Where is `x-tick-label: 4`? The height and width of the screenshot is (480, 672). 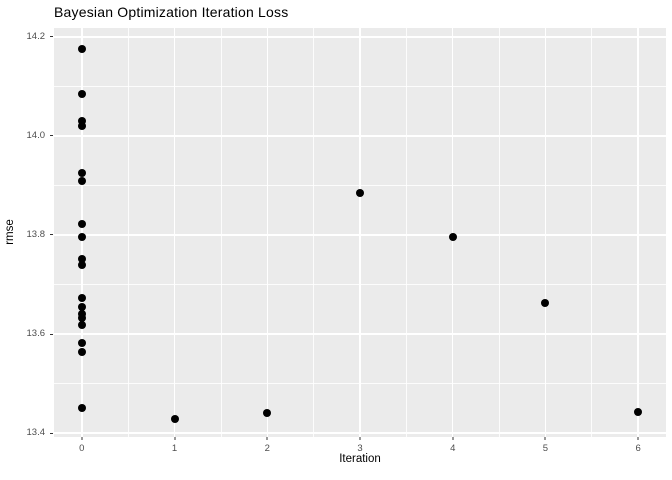
x-tick-label: 4 is located at coordinates (453, 448).